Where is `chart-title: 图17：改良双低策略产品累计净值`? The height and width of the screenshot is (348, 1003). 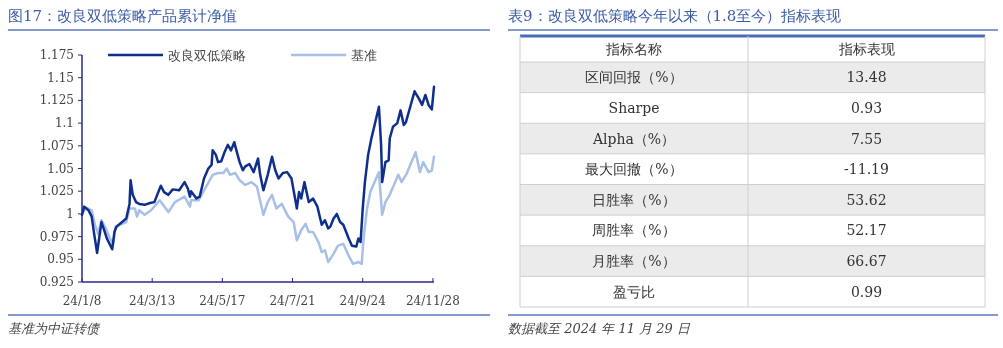 chart-title: 图17：改良双低策略产品累计净值 is located at coordinates (123, 16).